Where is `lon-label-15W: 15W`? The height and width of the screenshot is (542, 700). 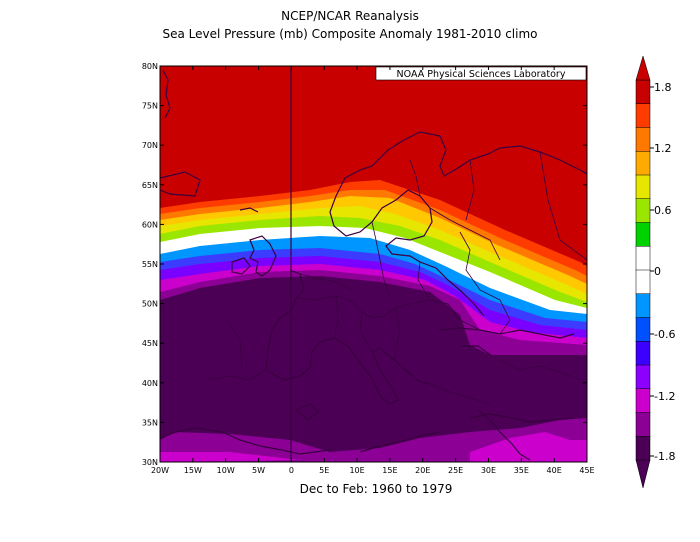 lon-label-15W: 15W is located at coordinates (193, 470).